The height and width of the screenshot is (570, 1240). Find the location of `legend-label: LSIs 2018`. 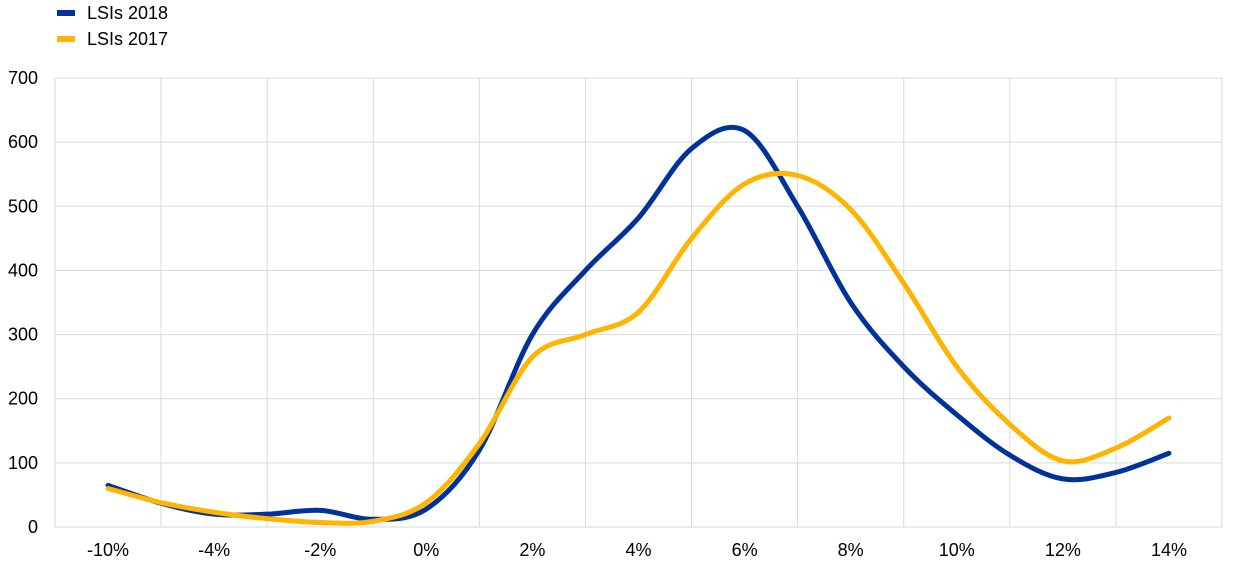

legend-label: LSIs 2018 is located at coordinates (127, 13).